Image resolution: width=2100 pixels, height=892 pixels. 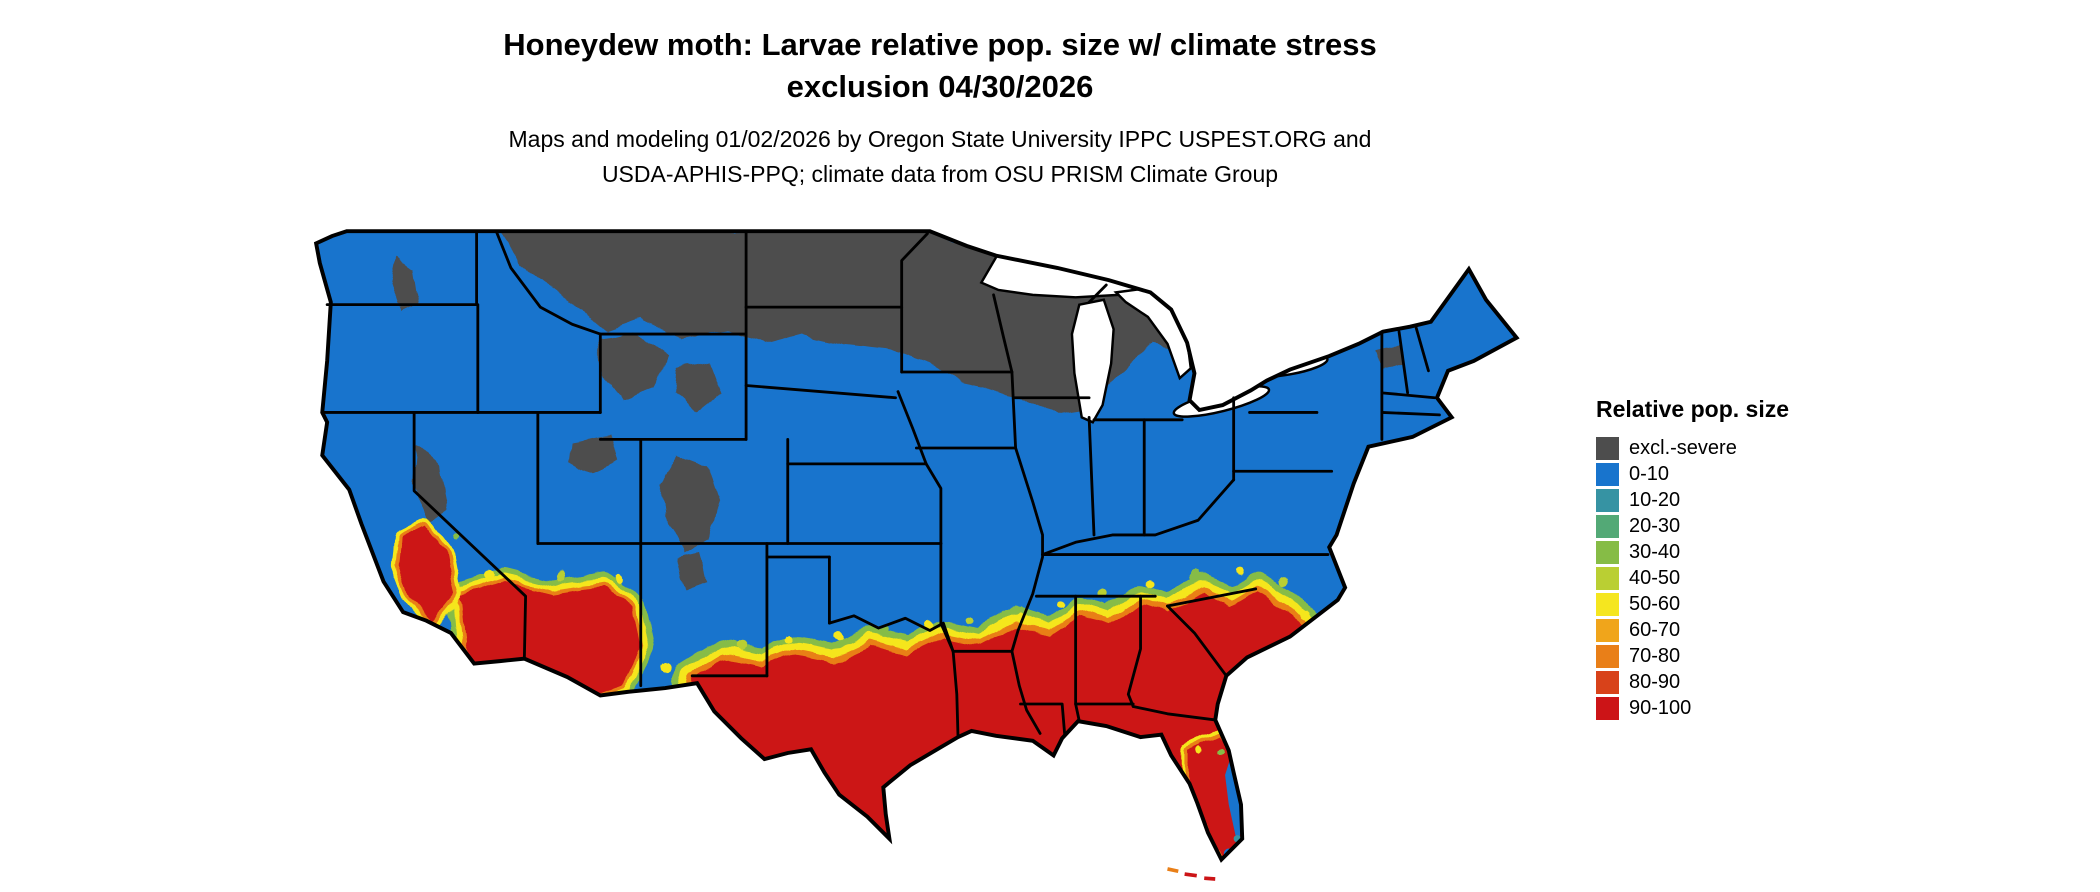 What do you see at coordinates (1655, 500) in the screenshot?
I see `legend-item-label: 10-20` at bounding box center [1655, 500].